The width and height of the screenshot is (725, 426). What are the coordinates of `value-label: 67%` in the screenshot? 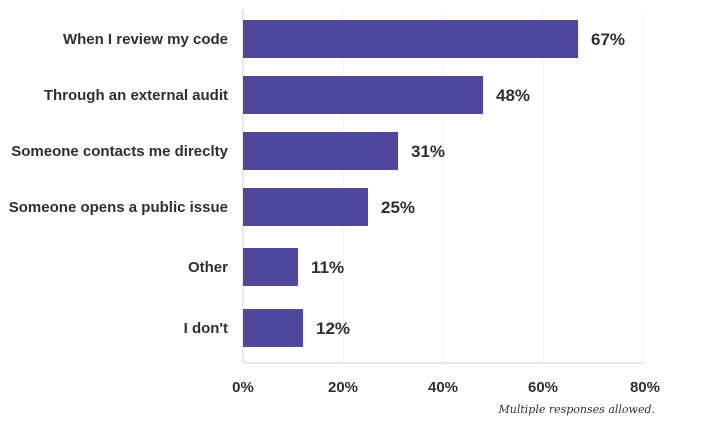 It's located at (608, 39).